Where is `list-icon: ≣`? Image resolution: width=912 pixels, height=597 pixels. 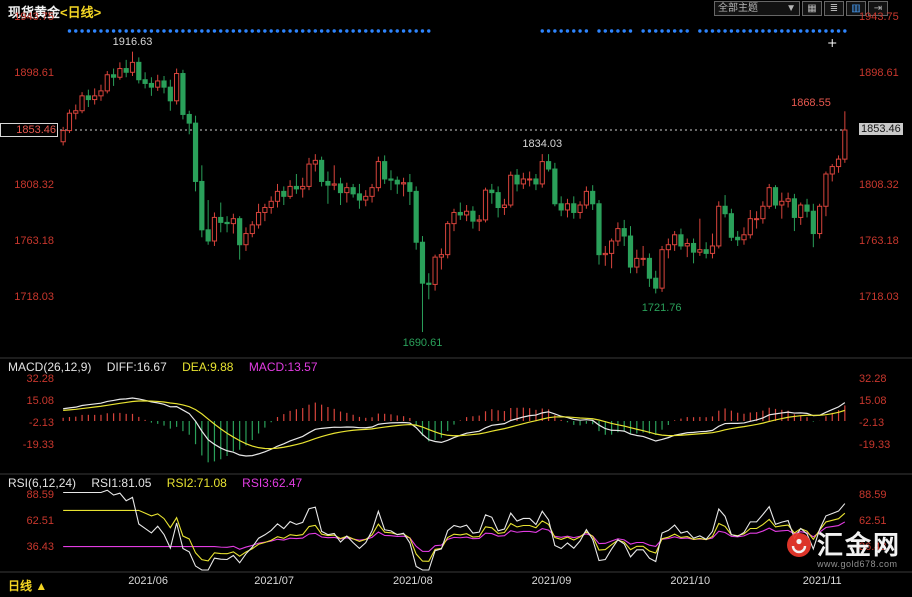
list-icon: ≣ is located at coordinates (834, 8).